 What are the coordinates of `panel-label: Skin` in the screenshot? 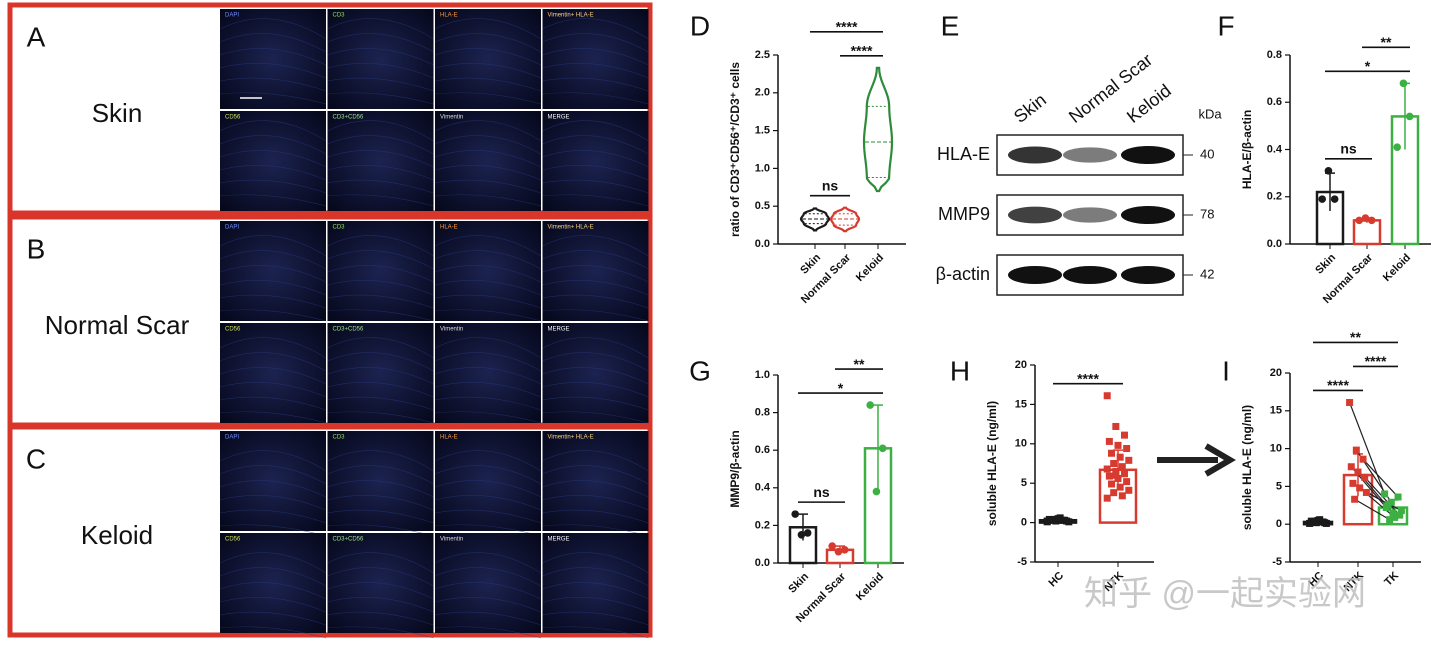 It's located at (117, 113).